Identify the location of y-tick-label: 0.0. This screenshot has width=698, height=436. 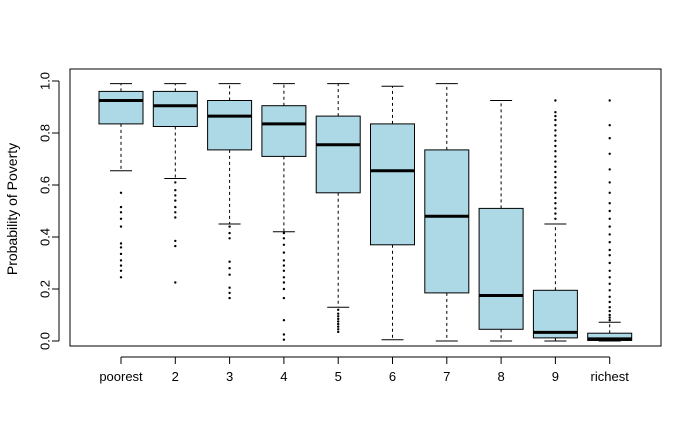
(45, 341).